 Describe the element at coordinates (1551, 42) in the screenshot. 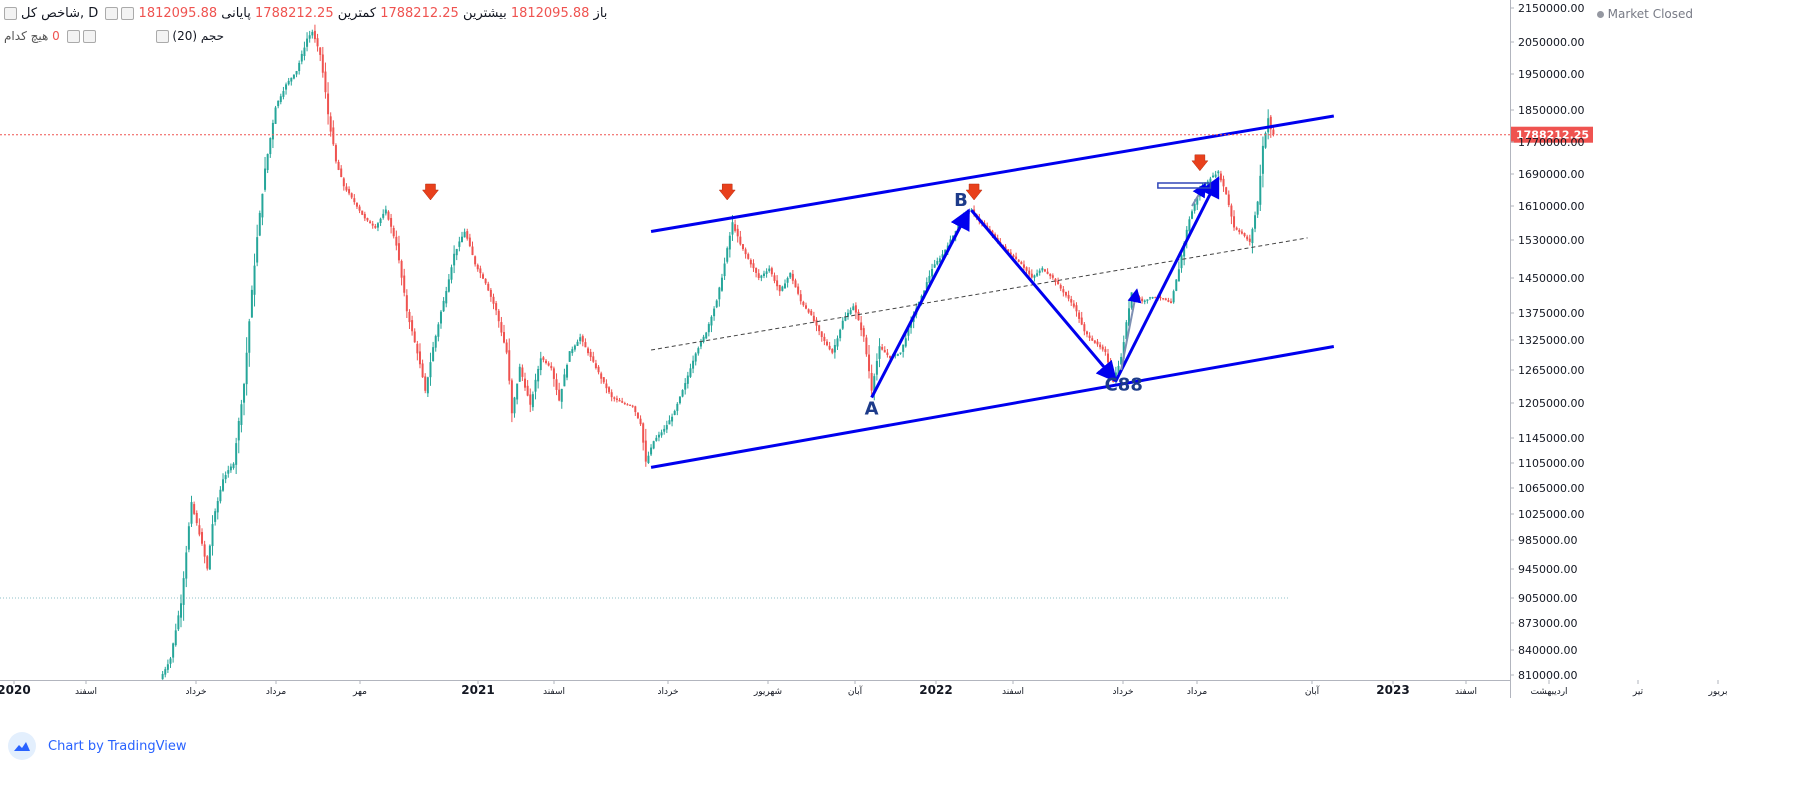

I see `price-tick-label: 2050000.00` at that location.